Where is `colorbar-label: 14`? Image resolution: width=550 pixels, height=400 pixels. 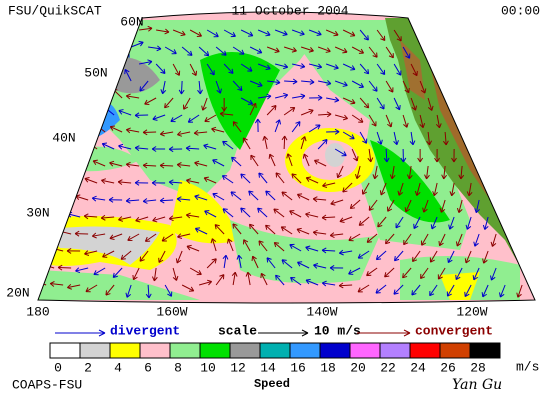 colorbar-label: 14 is located at coordinates (268, 367).